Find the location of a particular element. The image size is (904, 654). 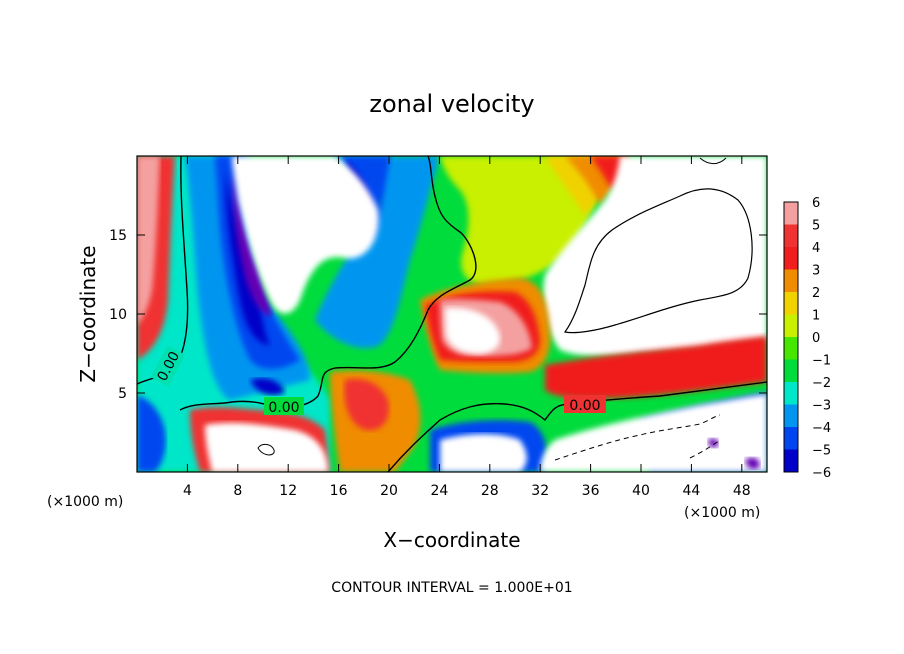

x-unit-left: (×1000 m) is located at coordinates (85, 502).